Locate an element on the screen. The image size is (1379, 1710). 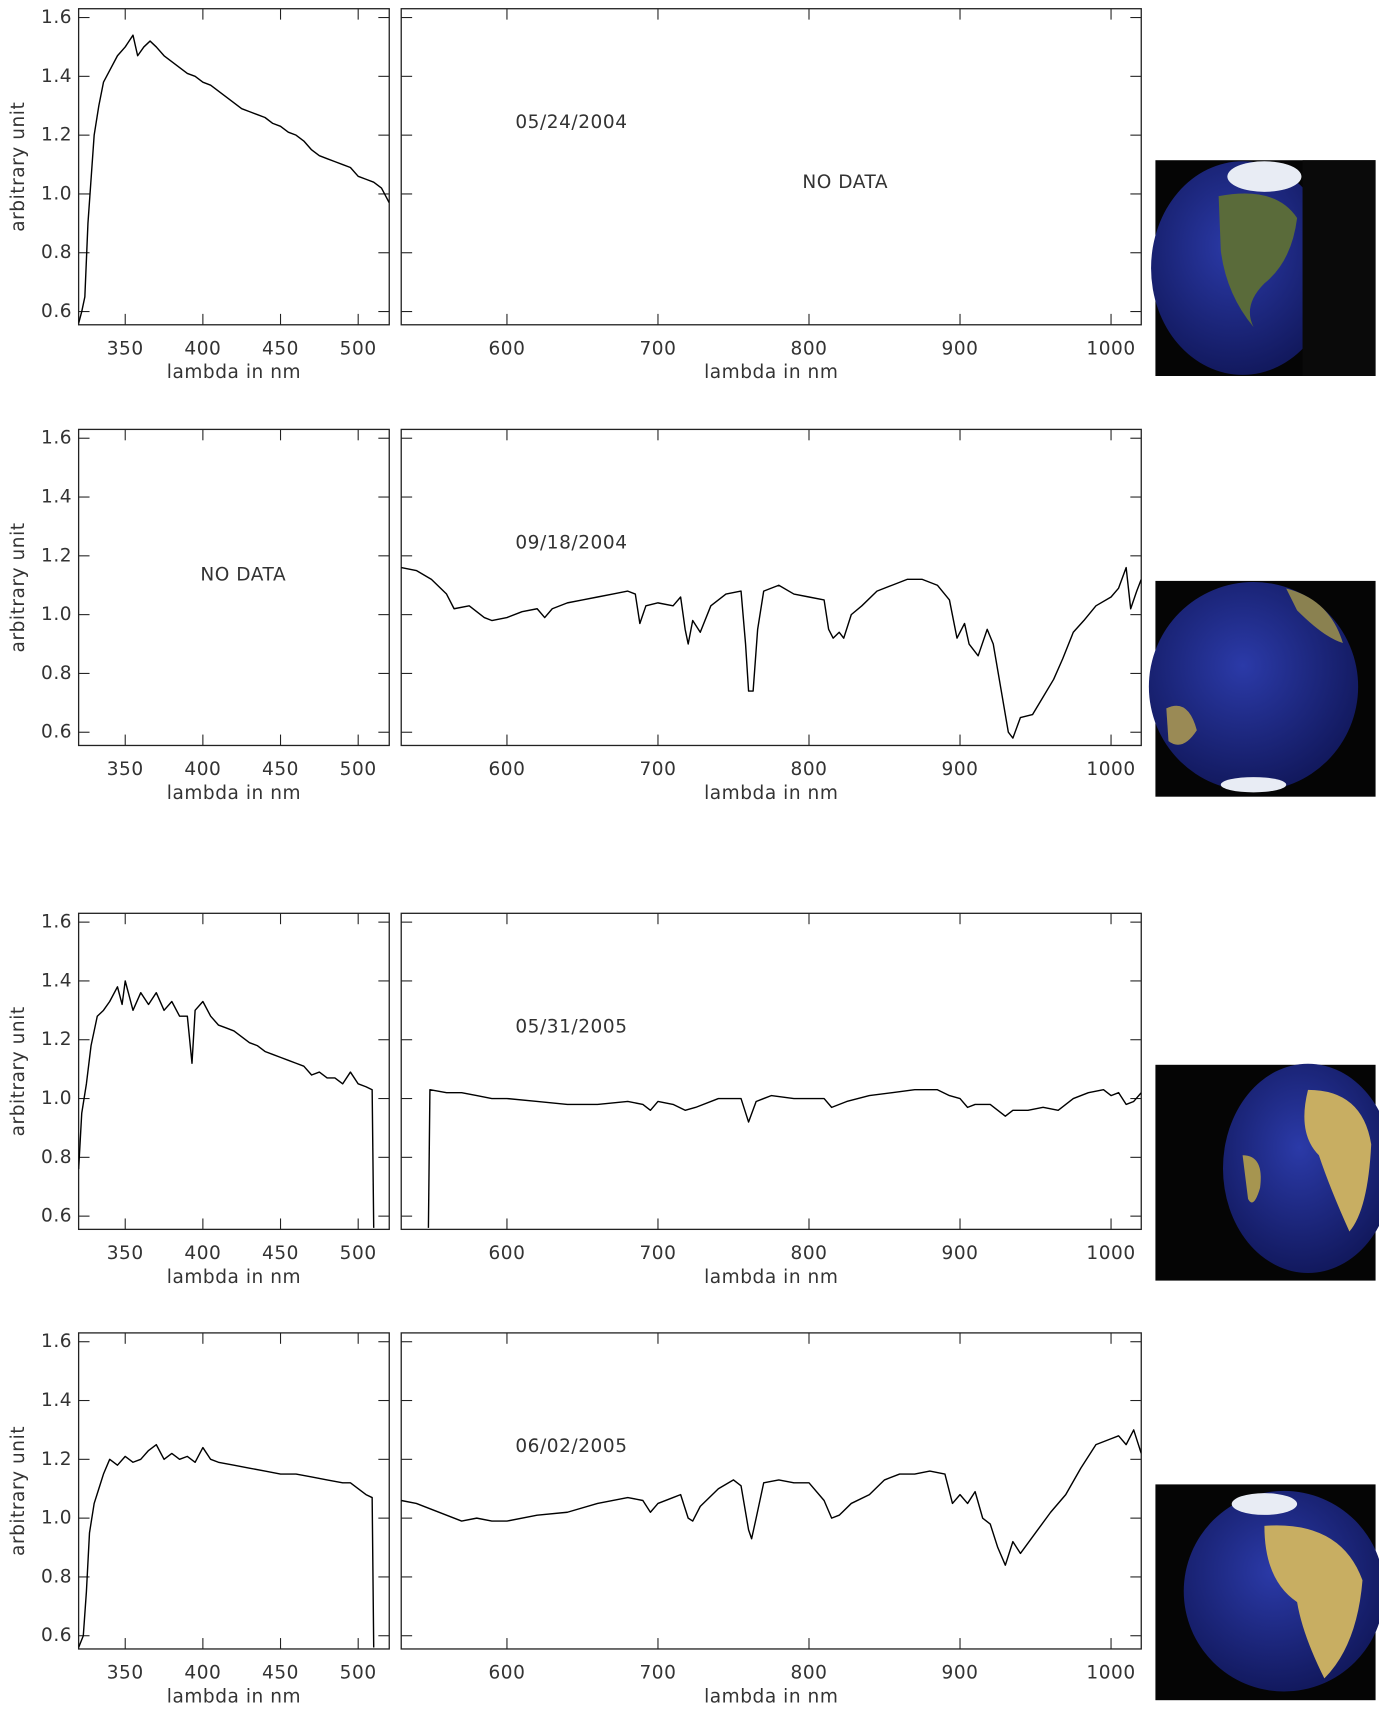
annotation: 05/24/2004 is located at coordinates (571, 122).